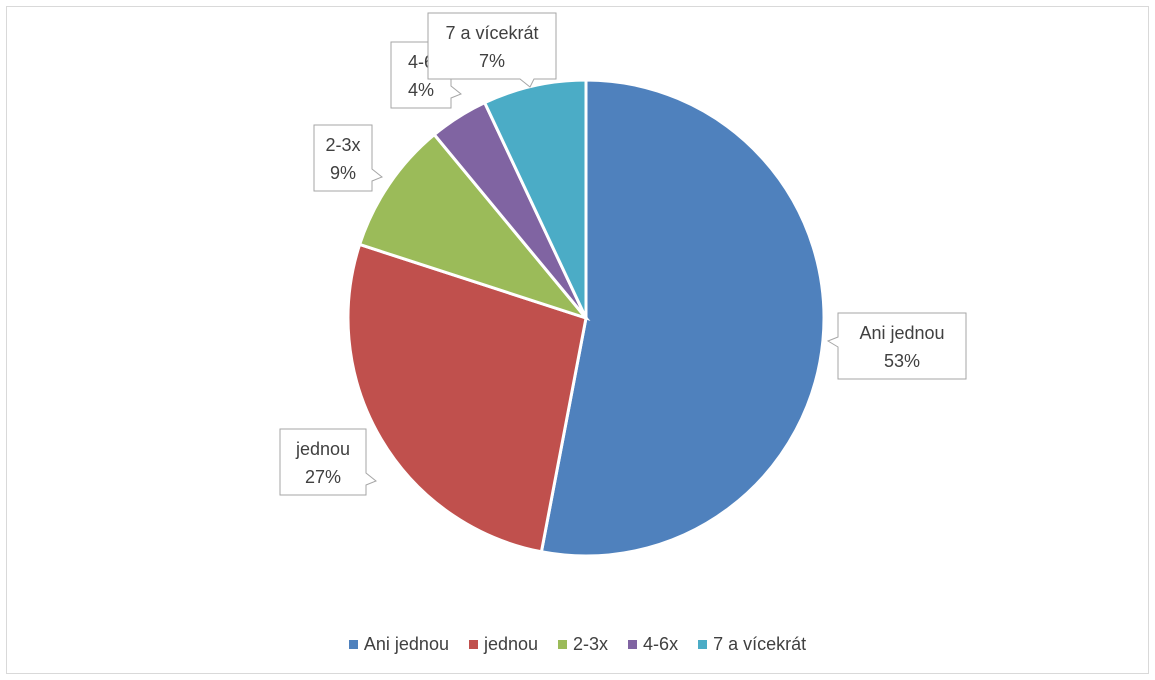  What do you see at coordinates (342, 145) in the screenshot?
I see `data-label-category: 2-3x` at bounding box center [342, 145].